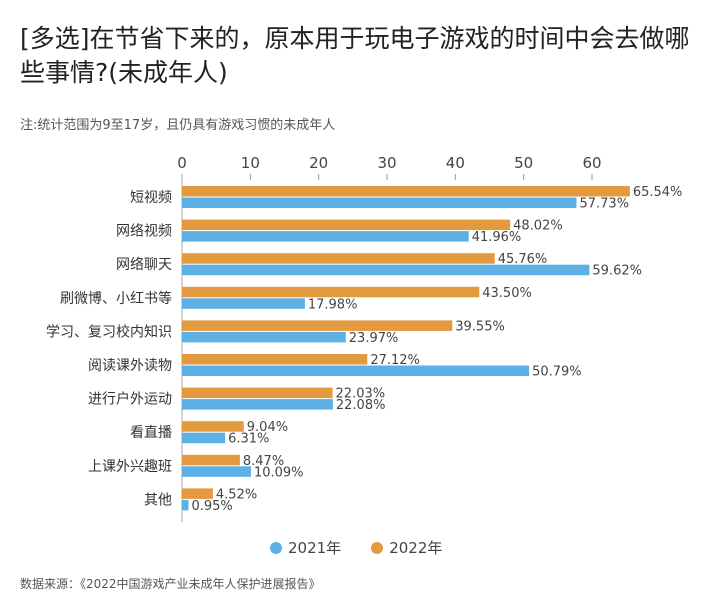 The height and width of the screenshot is (612, 720). What do you see at coordinates (279, 472) in the screenshot?
I see `data-label: 10.09%` at bounding box center [279, 472].